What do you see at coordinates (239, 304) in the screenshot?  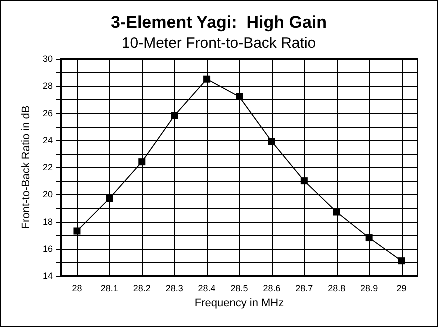 I see `x-axis-title: Frequency in MHz` at bounding box center [239, 304].